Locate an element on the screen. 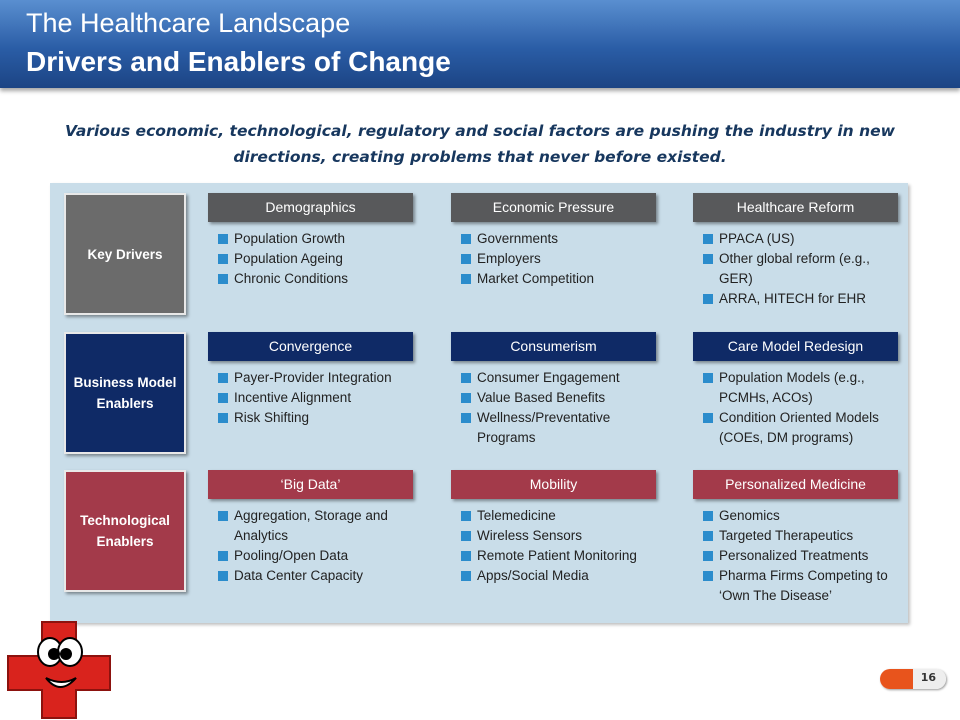  list-item: Wellness/Preventative Programs is located at coordinates (561, 428).